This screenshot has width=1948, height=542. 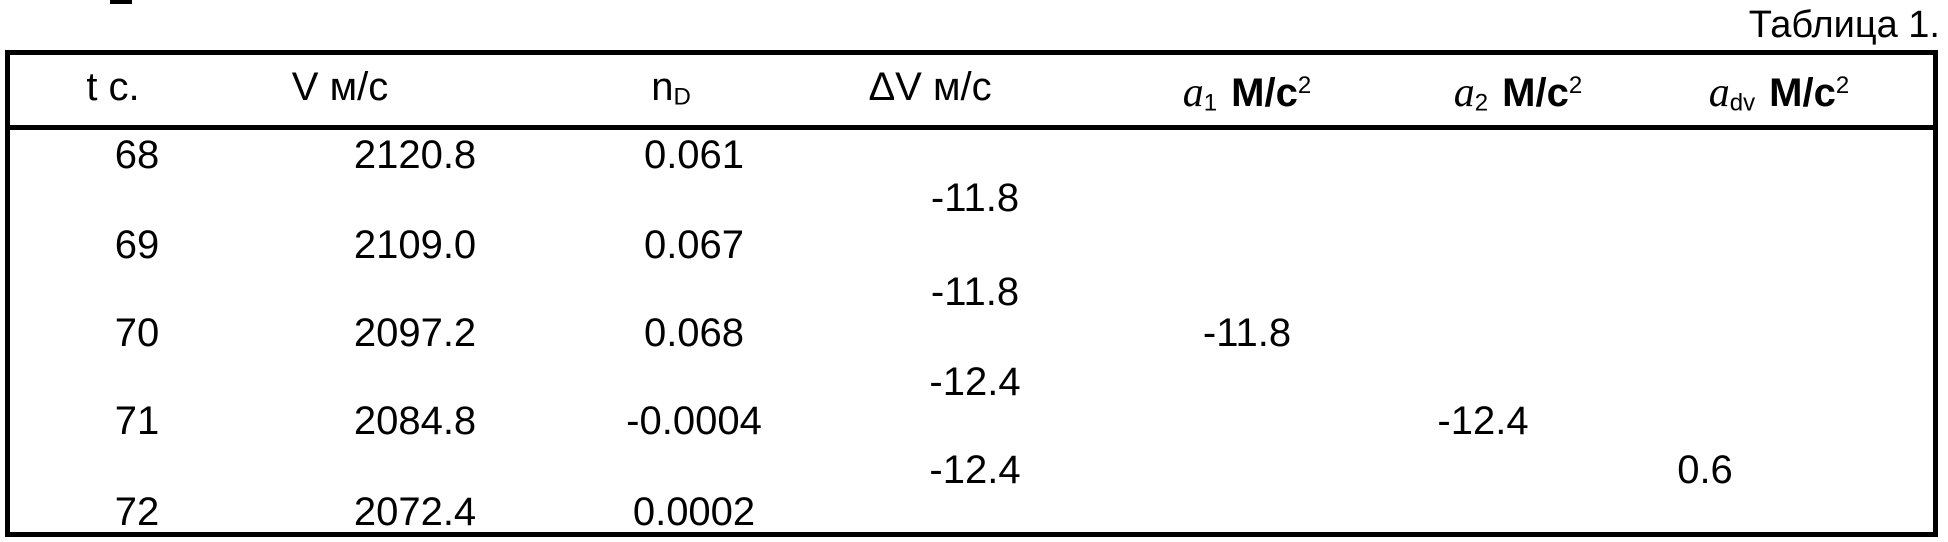 What do you see at coordinates (137, 245) in the screenshot?
I see `cell-t-row2: 69` at bounding box center [137, 245].